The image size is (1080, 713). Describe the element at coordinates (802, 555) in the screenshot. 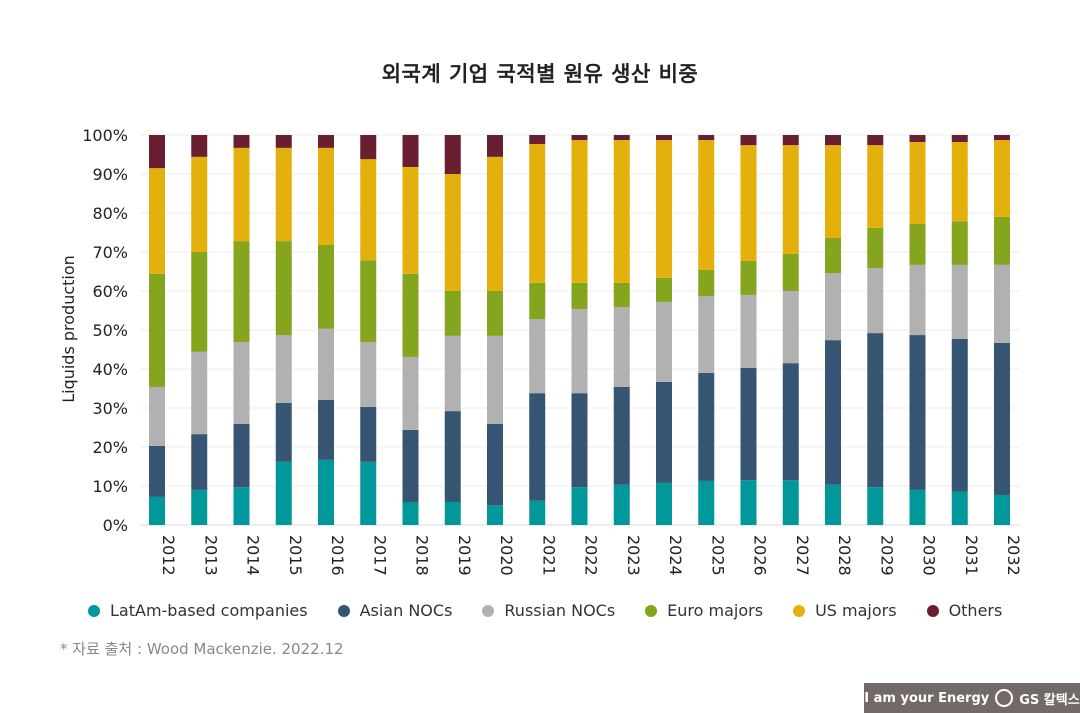

I see `x-tick-label: 2027` at that location.